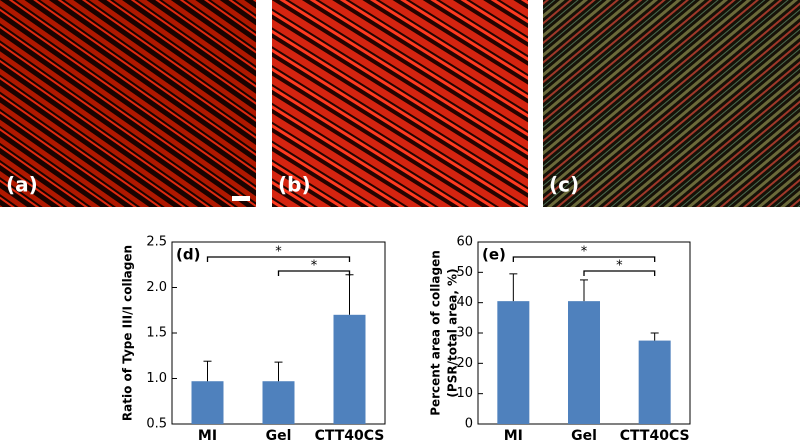 The width and height of the screenshot is (800, 442). What do you see at coordinates (464, 272) in the screenshot?
I see `y-tick-label: 50` at bounding box center [464, 272].